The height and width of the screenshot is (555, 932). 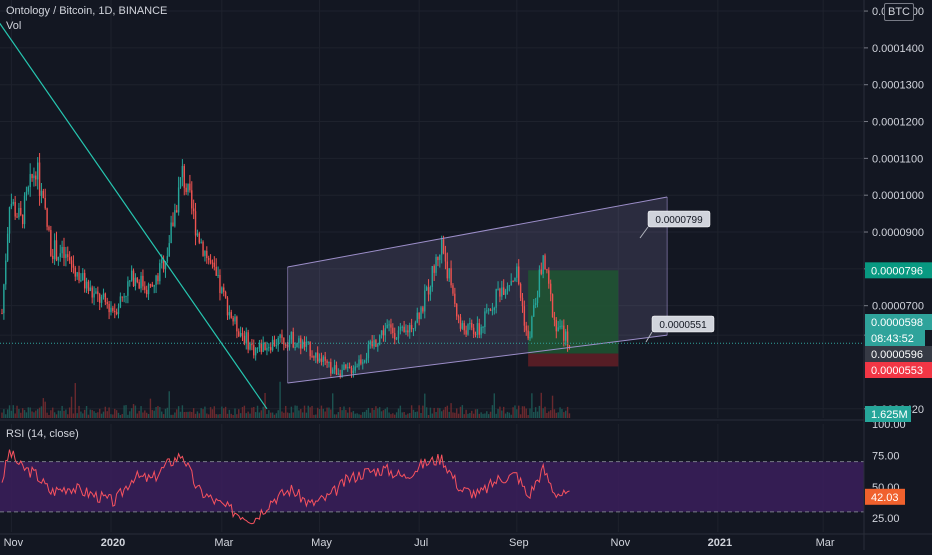 I want to click on rsi-legend: RSI (14, close), so click(x=42, y=434).